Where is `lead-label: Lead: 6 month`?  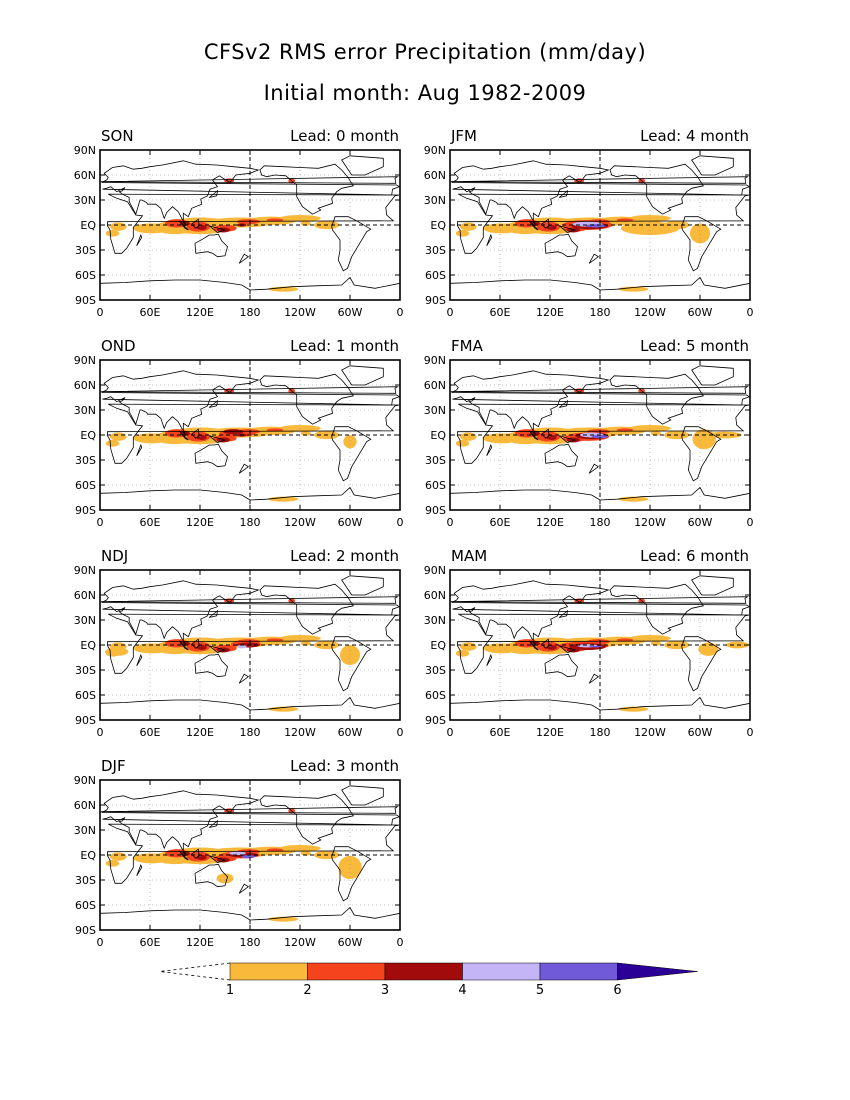
lead-label: Lead: 6 month is located at coordinates (694, 556).